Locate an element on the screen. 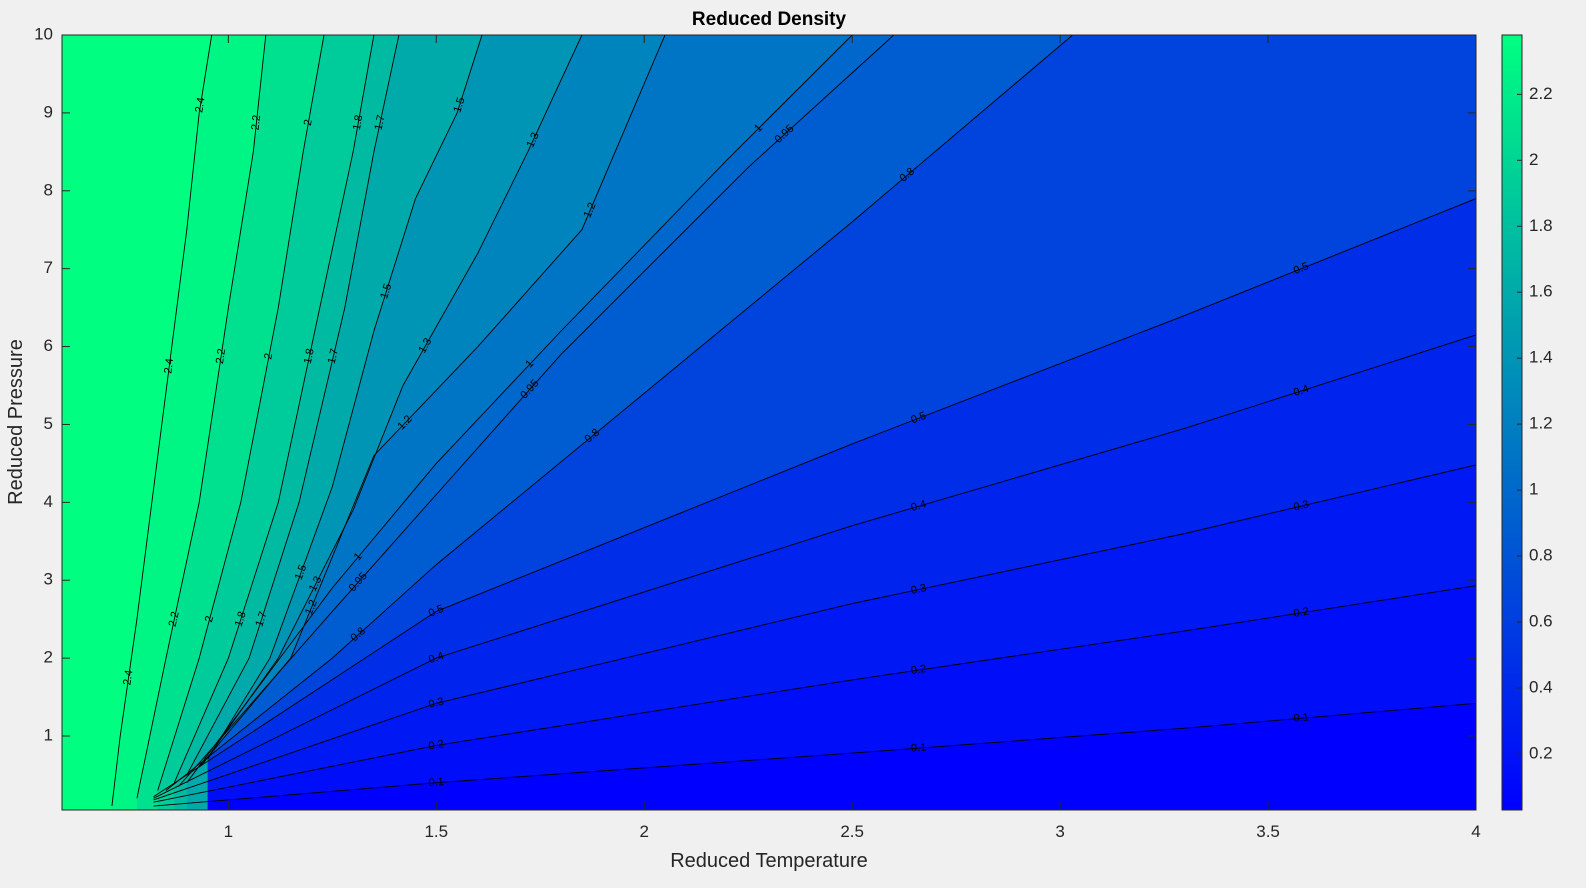 The width and height of the screenshot is (1586, 888). colorbar-tick-label: 2.2 is located at coordinates (1541, 93).